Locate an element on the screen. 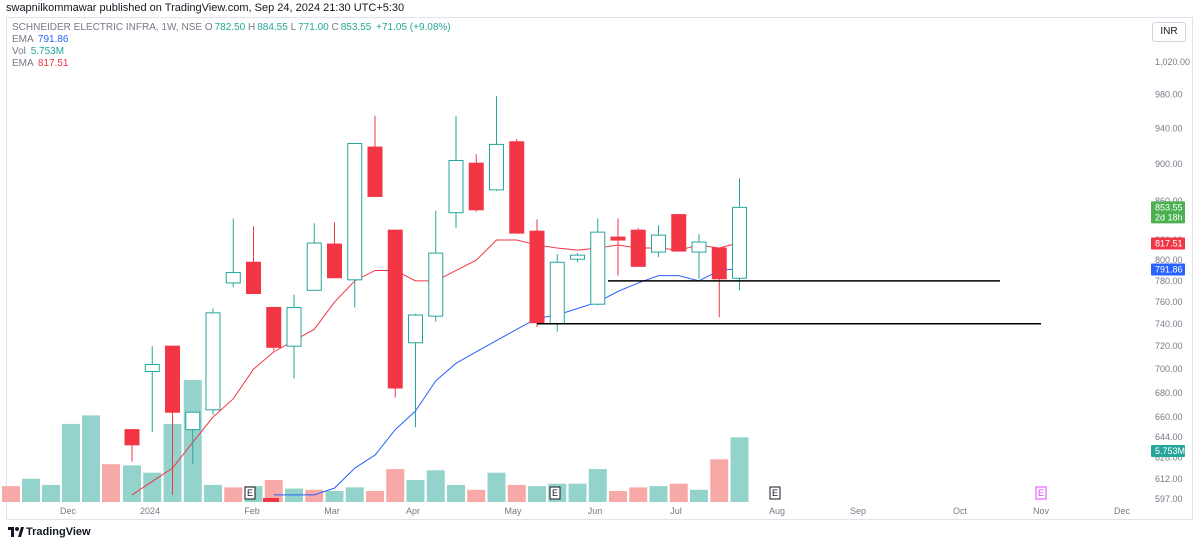  y-axis-tick-label: 780.00 is located at coordinates (1169, 281).